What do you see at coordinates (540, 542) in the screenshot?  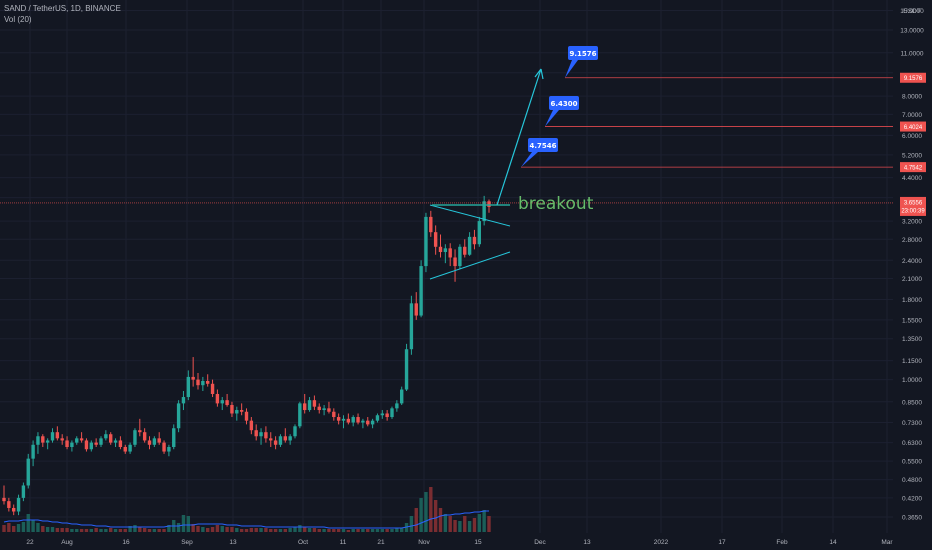 I see `time-tick-label: Dec` at bounding box center [540, 542].